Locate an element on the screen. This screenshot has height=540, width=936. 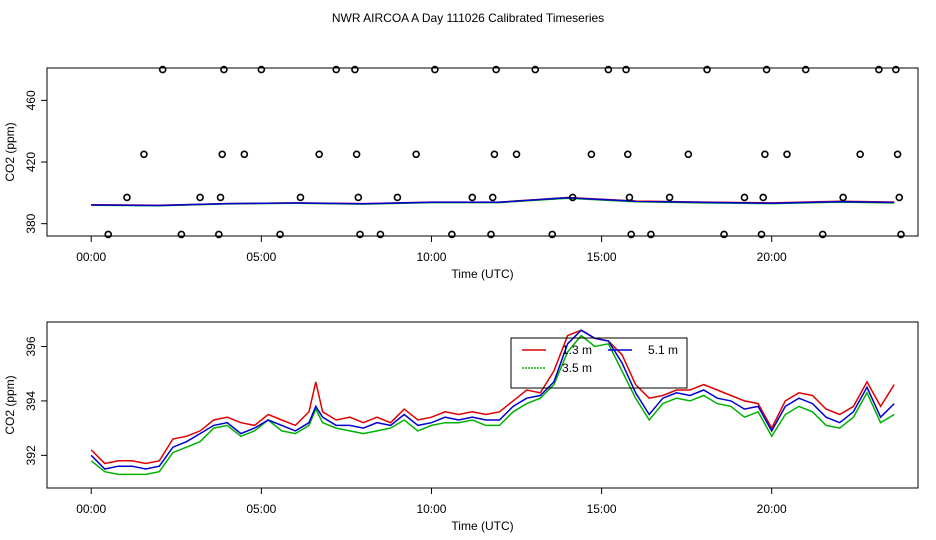
legend-label: 5.1 m is located at coordinates (663, 350).